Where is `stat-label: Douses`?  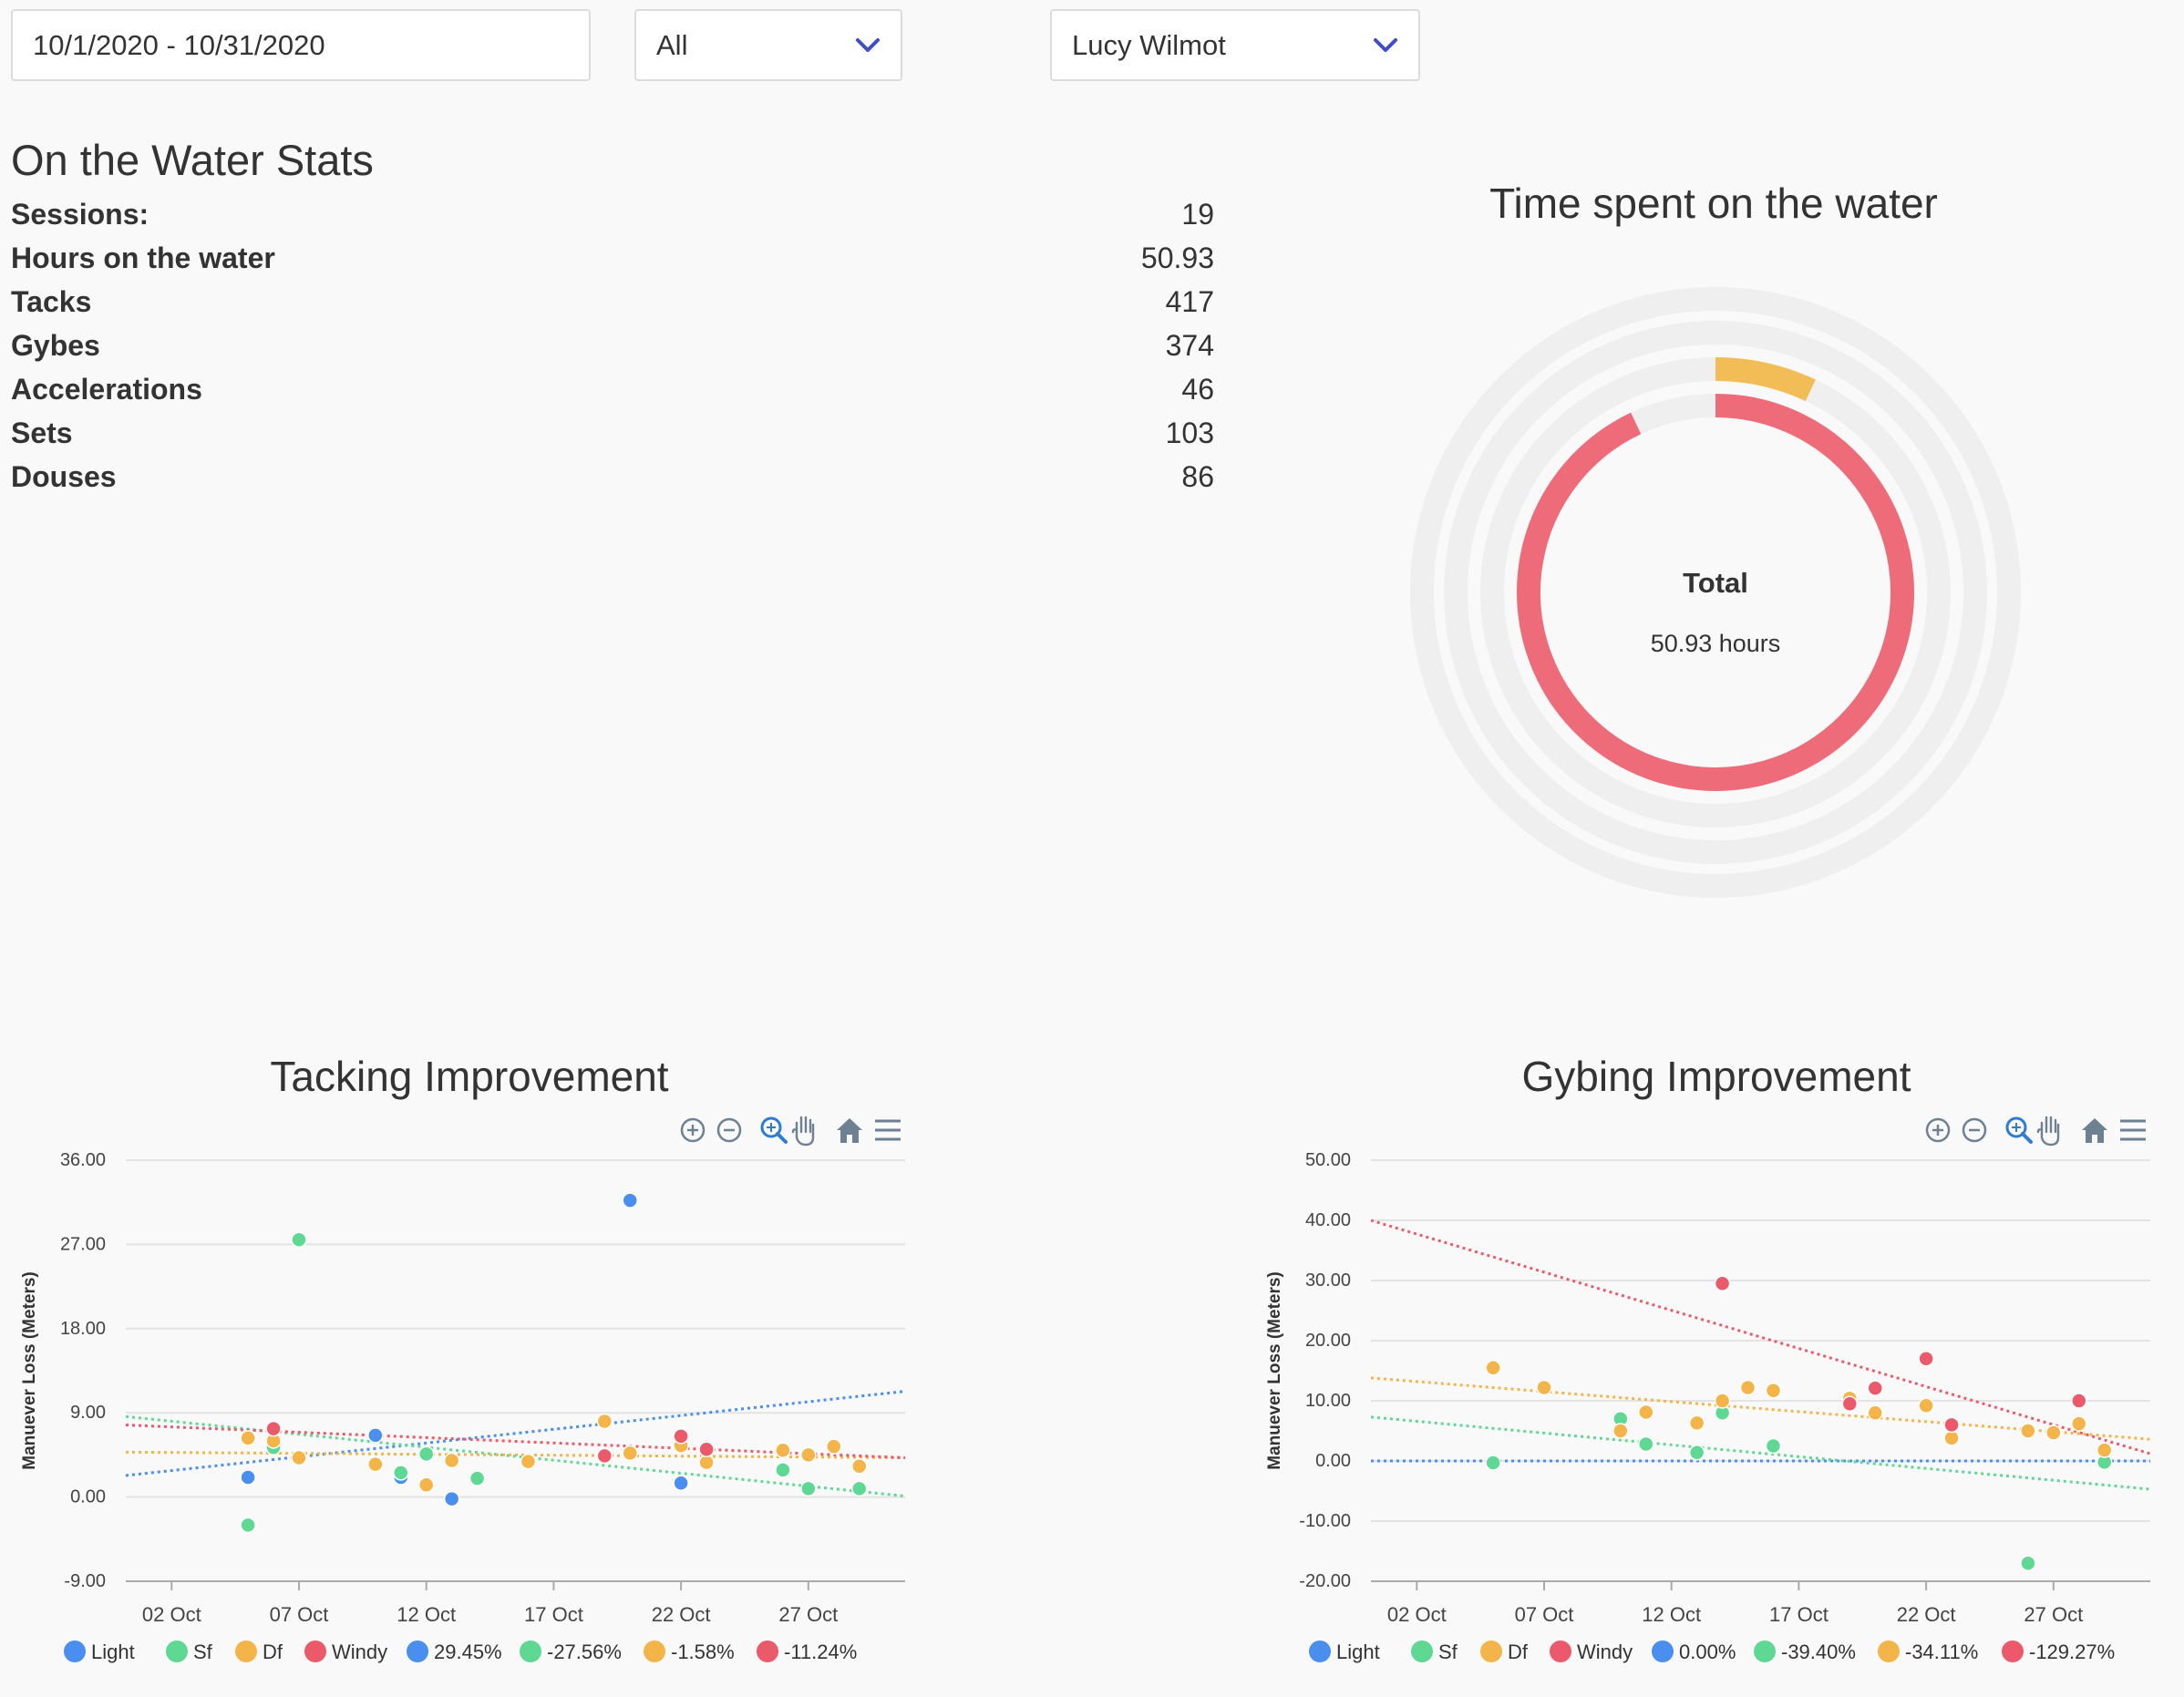
stat-label: Douses is located at coordinates (64, 476).